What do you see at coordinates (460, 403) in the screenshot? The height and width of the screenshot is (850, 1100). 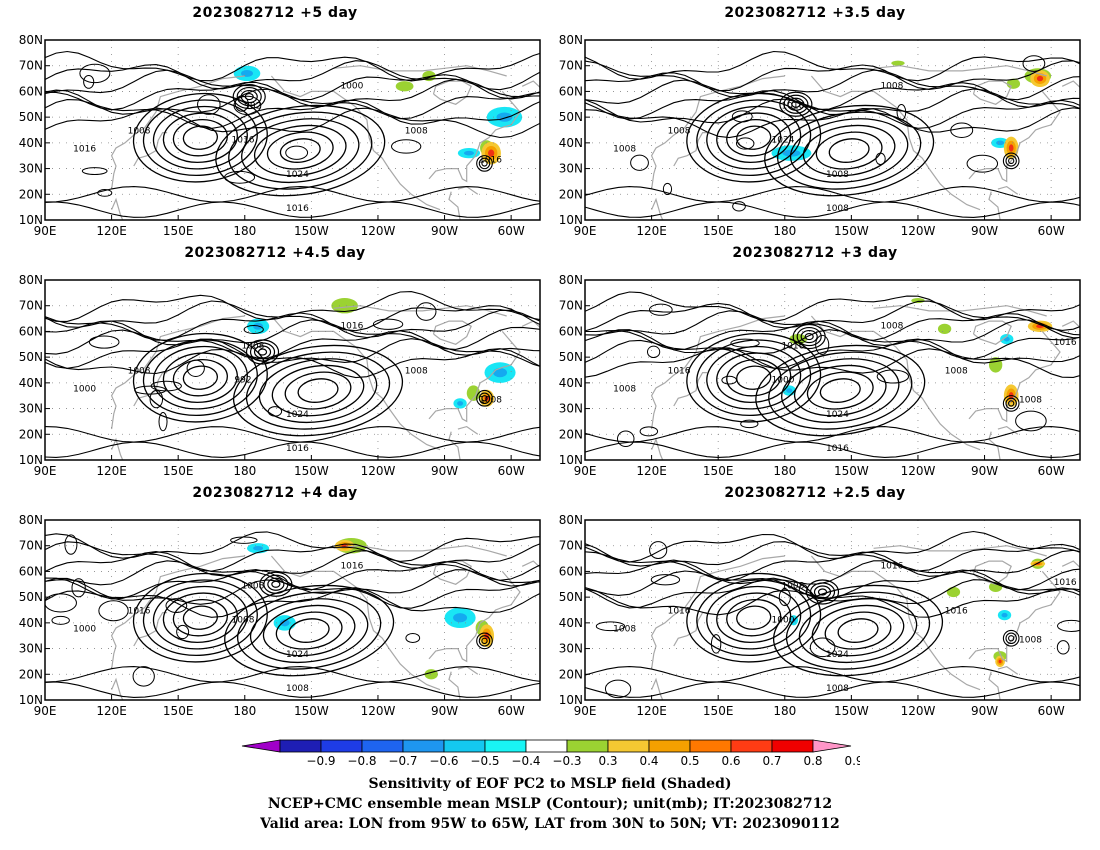 I see `negative-sensitivity-core` at bounding box center [460, 403].